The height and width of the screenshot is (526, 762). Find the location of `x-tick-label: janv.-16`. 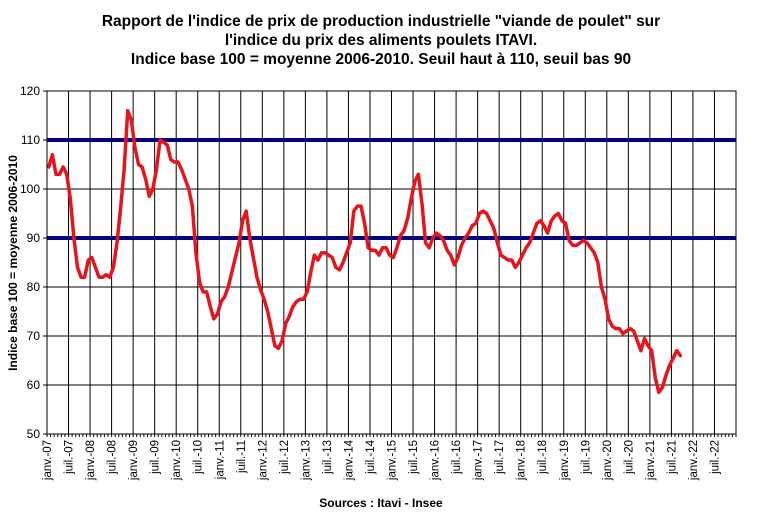

x-tick-label: janv.-16 is located at coordinates (436, 460).